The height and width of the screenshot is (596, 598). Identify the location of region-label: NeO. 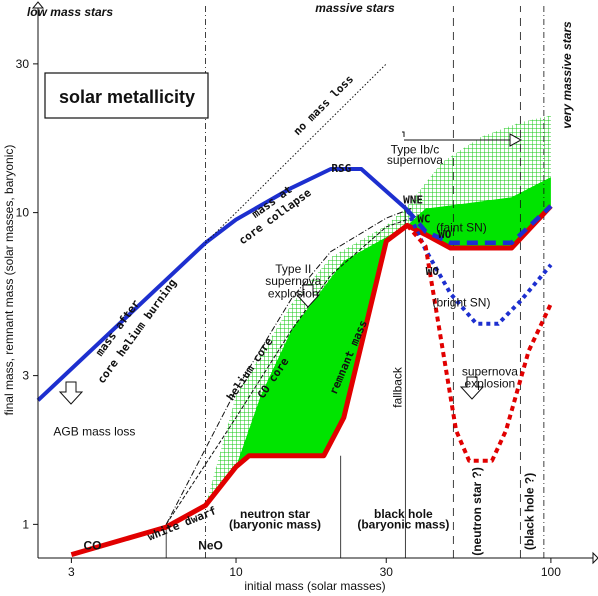
(210, 546).